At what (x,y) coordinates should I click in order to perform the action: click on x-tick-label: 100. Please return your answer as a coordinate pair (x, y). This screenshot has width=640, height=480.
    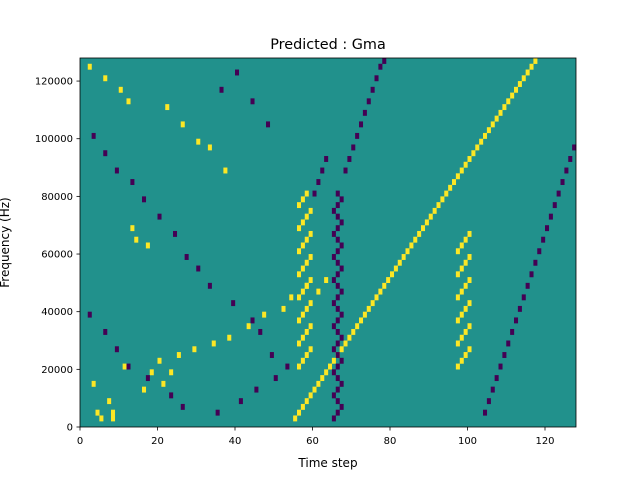
    Looking at the image, I should click on (467, 441).